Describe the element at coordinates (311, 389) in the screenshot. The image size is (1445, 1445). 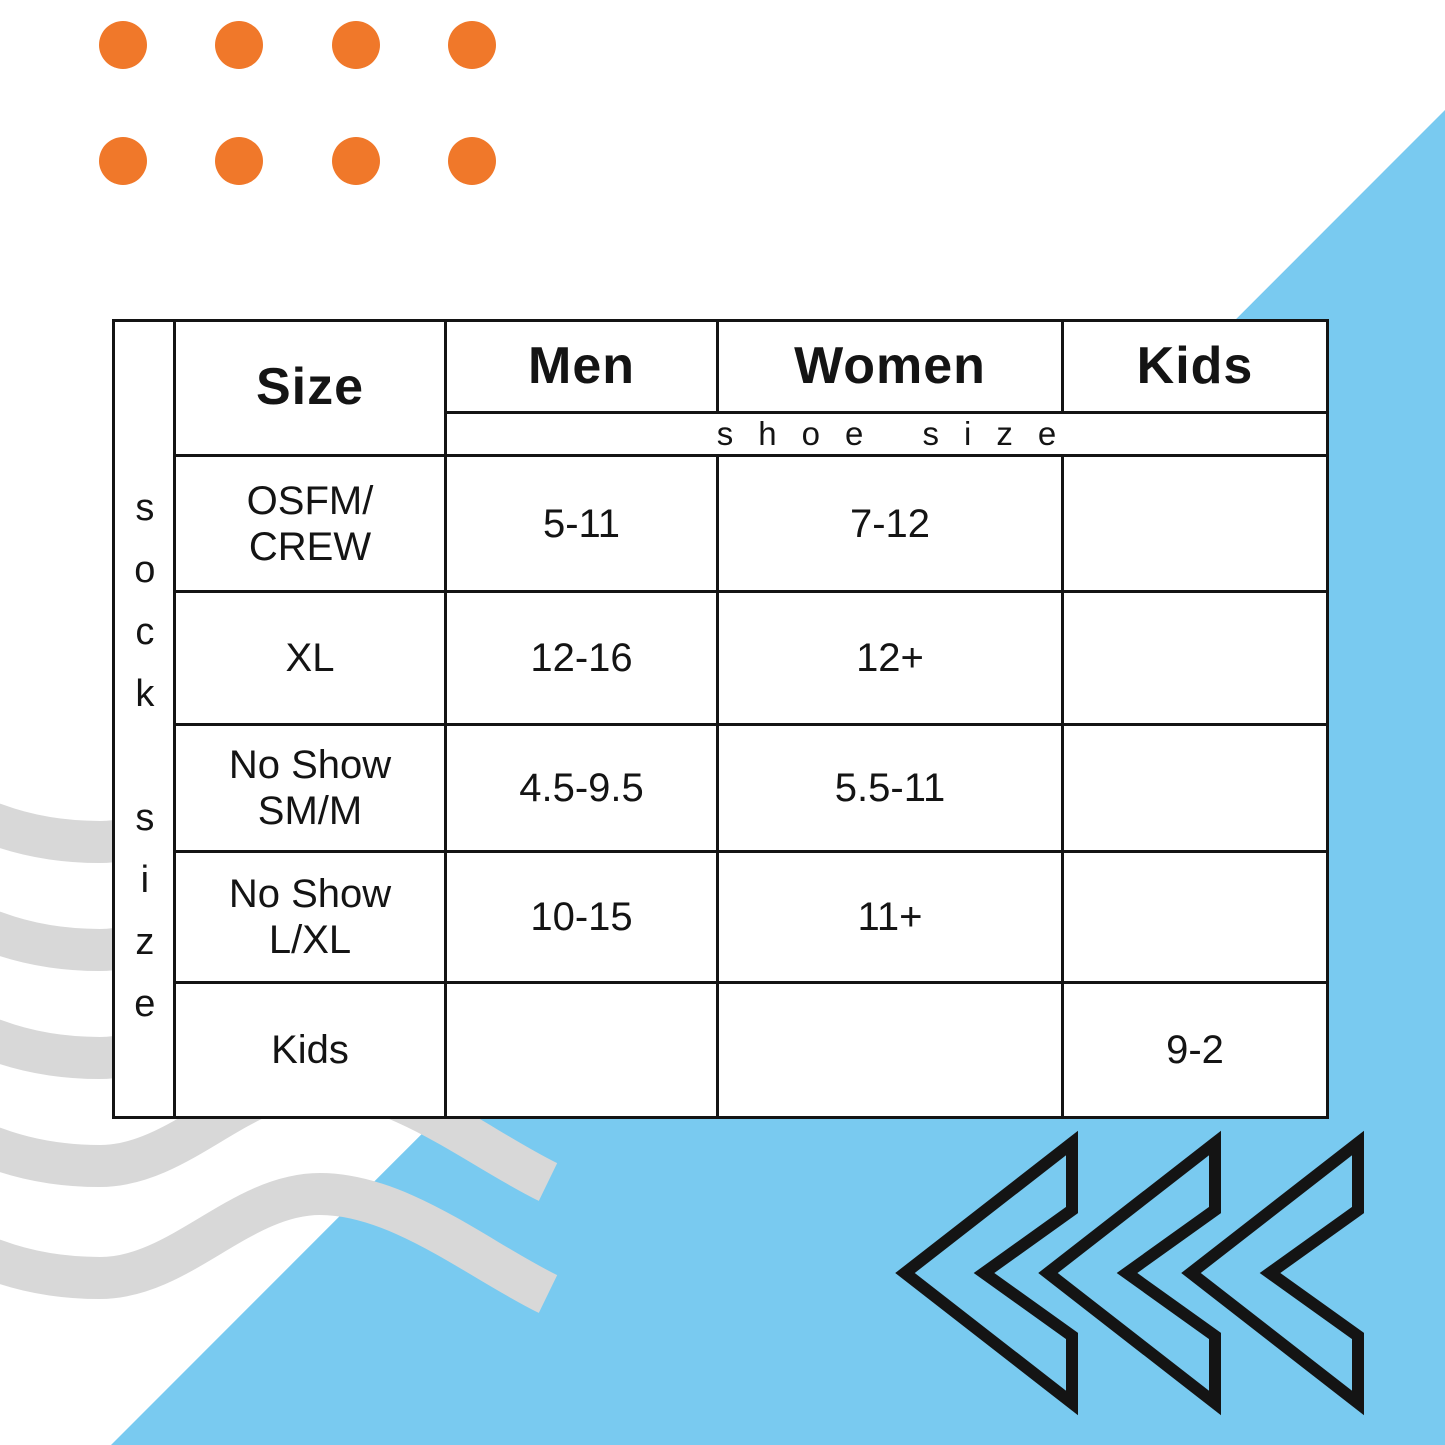
I see `size-column-header: Size` at that location.